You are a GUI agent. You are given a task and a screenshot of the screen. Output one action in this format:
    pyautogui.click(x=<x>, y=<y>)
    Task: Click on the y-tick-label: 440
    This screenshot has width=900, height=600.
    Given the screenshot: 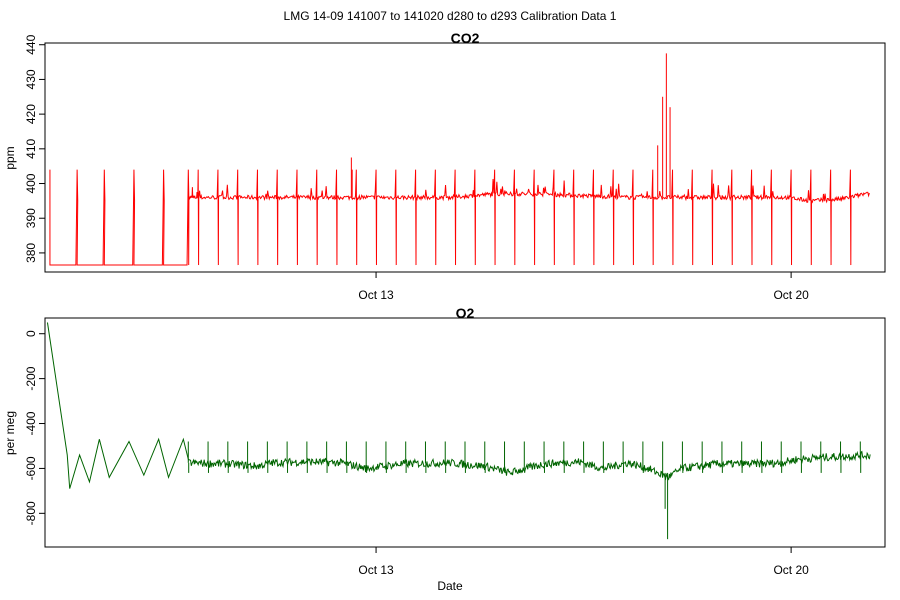 What is the action you would take?
    pyautogui.click(x=31, y=44)
    